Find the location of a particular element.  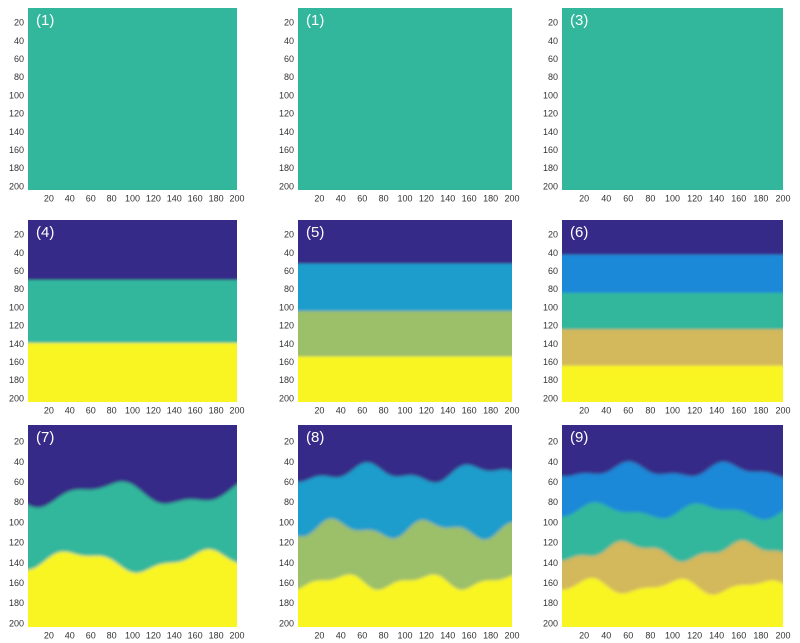

panel-label: (1) is located at coordinates (315, 20).